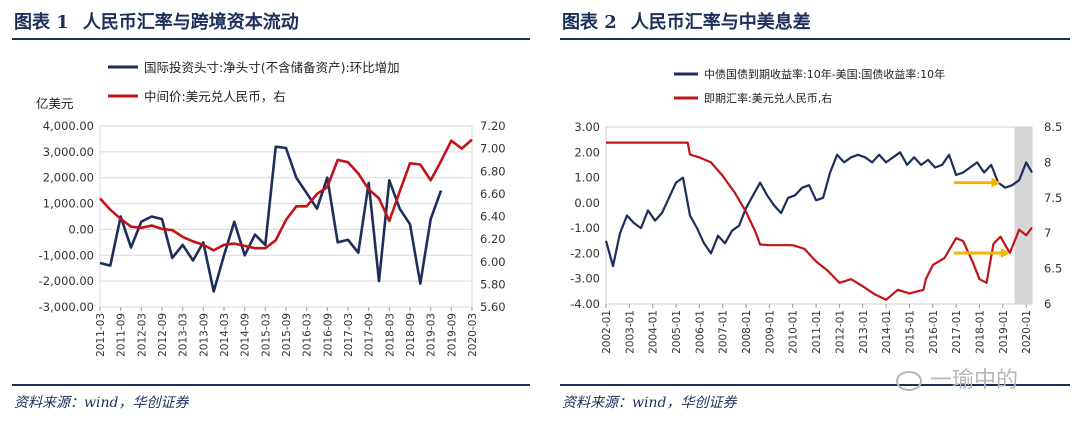 This screenshot has height=424, width=1080. I want to click on x-tick-label: 2005-01, so click(677, 332).